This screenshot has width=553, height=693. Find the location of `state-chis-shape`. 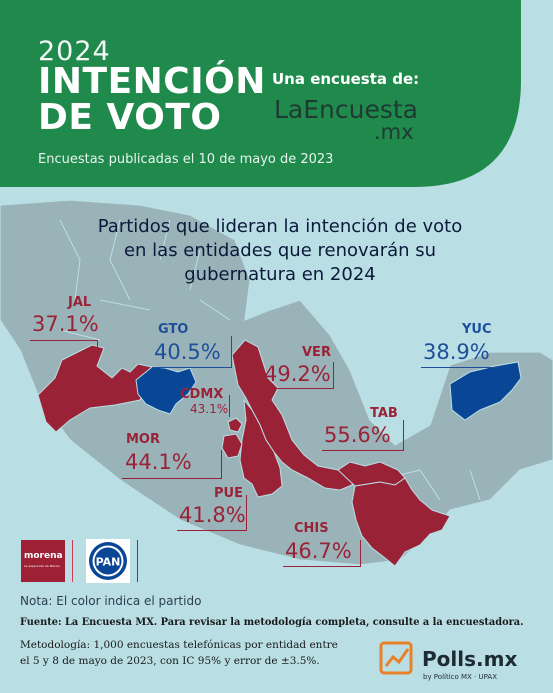

state-chis-shape is located at coordinates (401, 522).